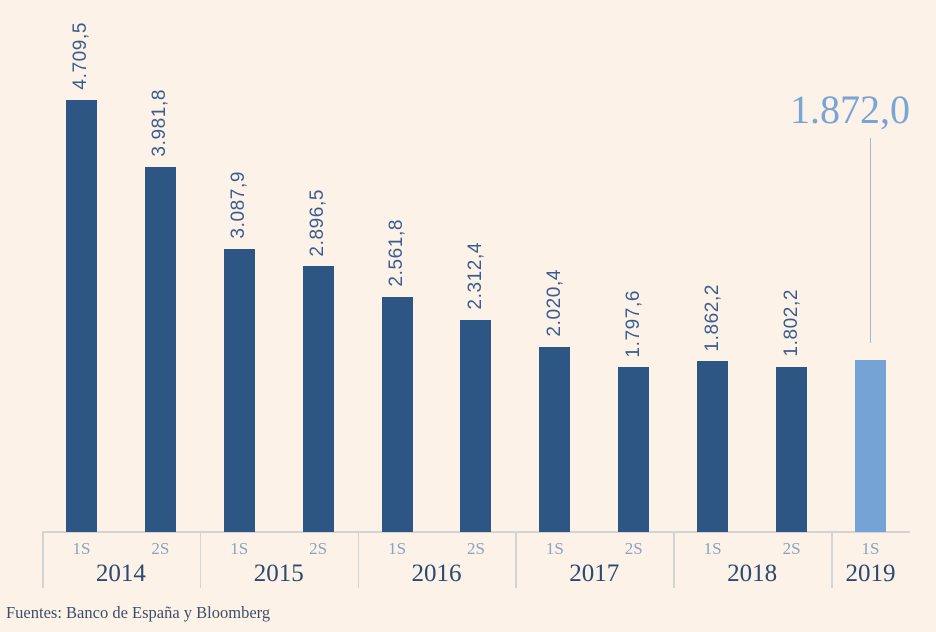  Describe the element at coordinates (138, 612) in the screenshot. I see `source-attribution: Fuentes: Banco de España y Bloomberg` at that location.